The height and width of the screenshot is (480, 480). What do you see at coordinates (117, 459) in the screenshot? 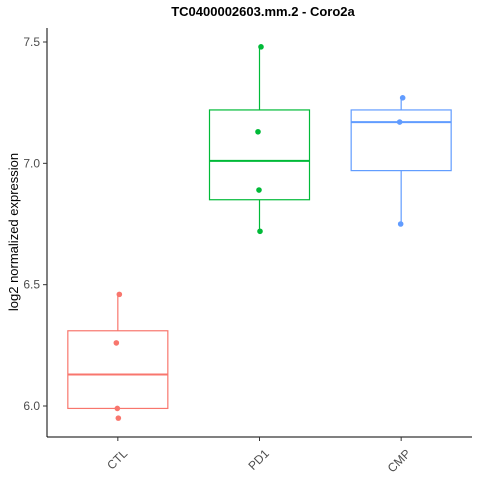
I see `x-tick-label: CTL` at bounding box center [117, 459].